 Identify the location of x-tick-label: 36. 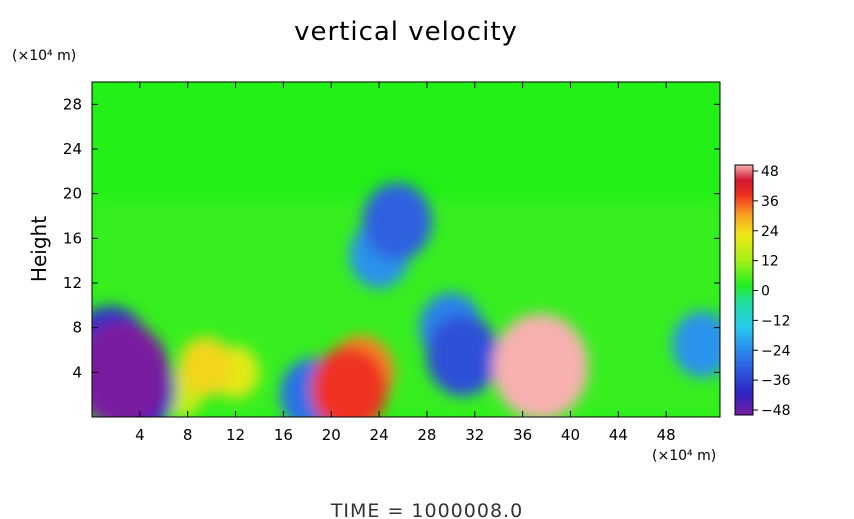
(522, 435).